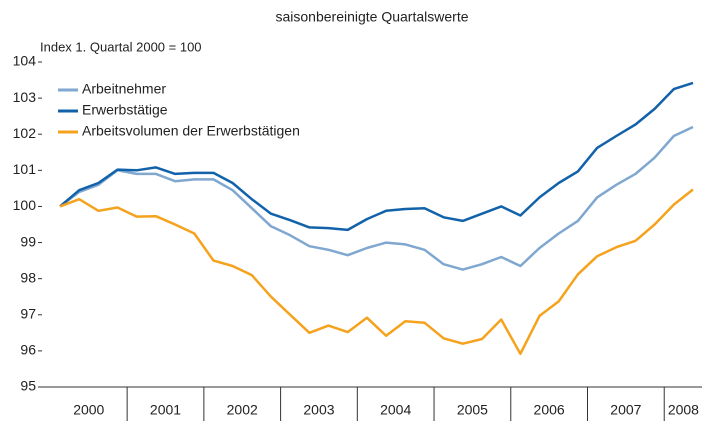  What do you see at coordinates (124, 89) in the screenshot?
I see `legend-label: Arbeitnehmer` at bounding box center [124, 89].